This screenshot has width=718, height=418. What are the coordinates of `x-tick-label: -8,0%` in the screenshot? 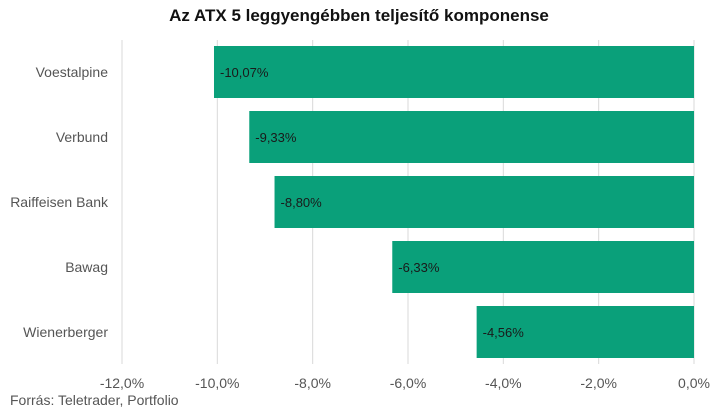 It's located at (312, 383).